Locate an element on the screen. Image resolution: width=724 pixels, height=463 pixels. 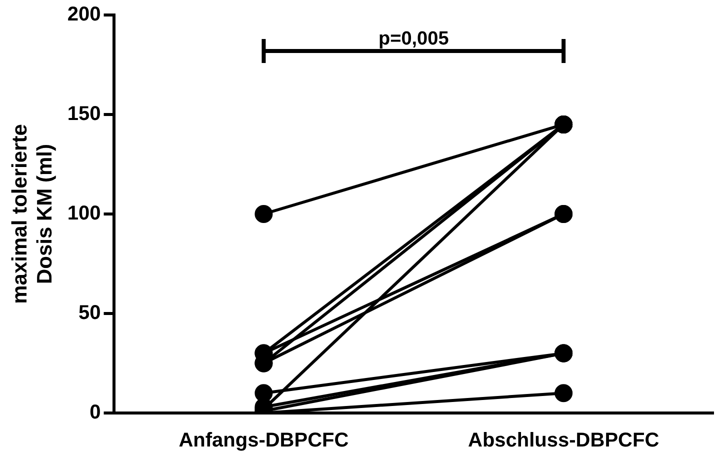
y-tick-label: 100 is located at coordinates (84, 213).